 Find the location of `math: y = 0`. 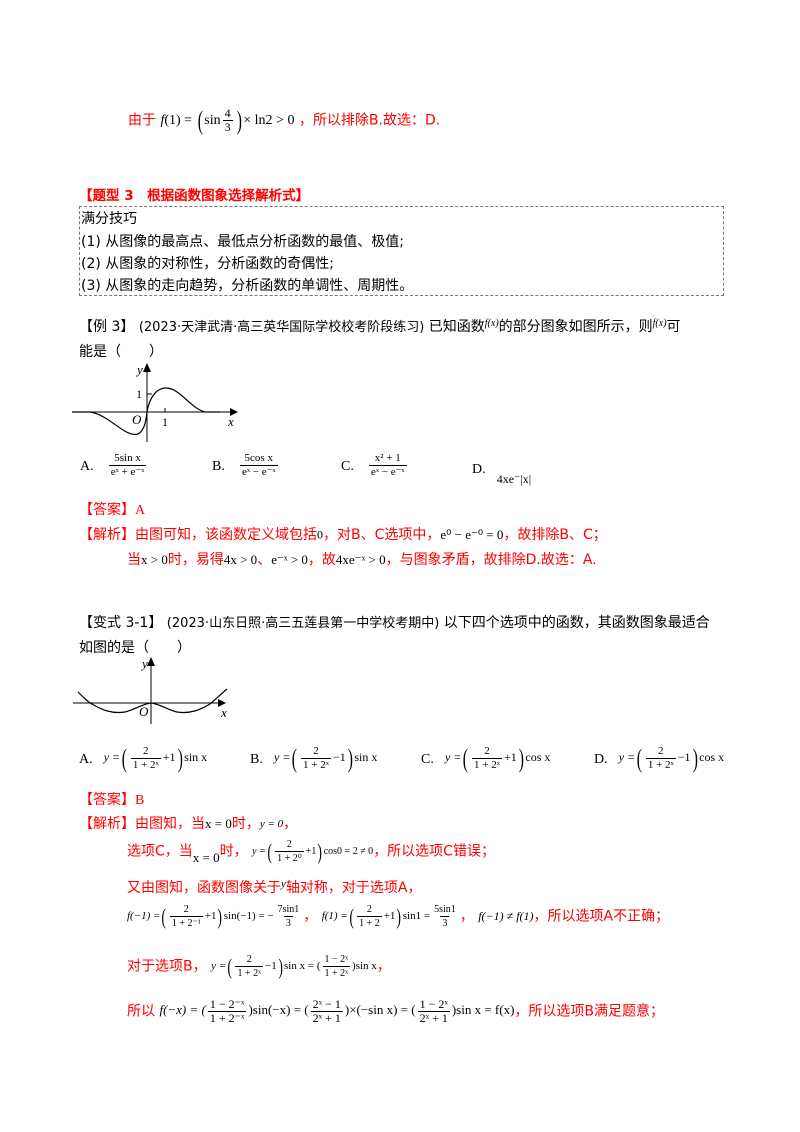

math: y = 0 is located at coordinates (271, 824).